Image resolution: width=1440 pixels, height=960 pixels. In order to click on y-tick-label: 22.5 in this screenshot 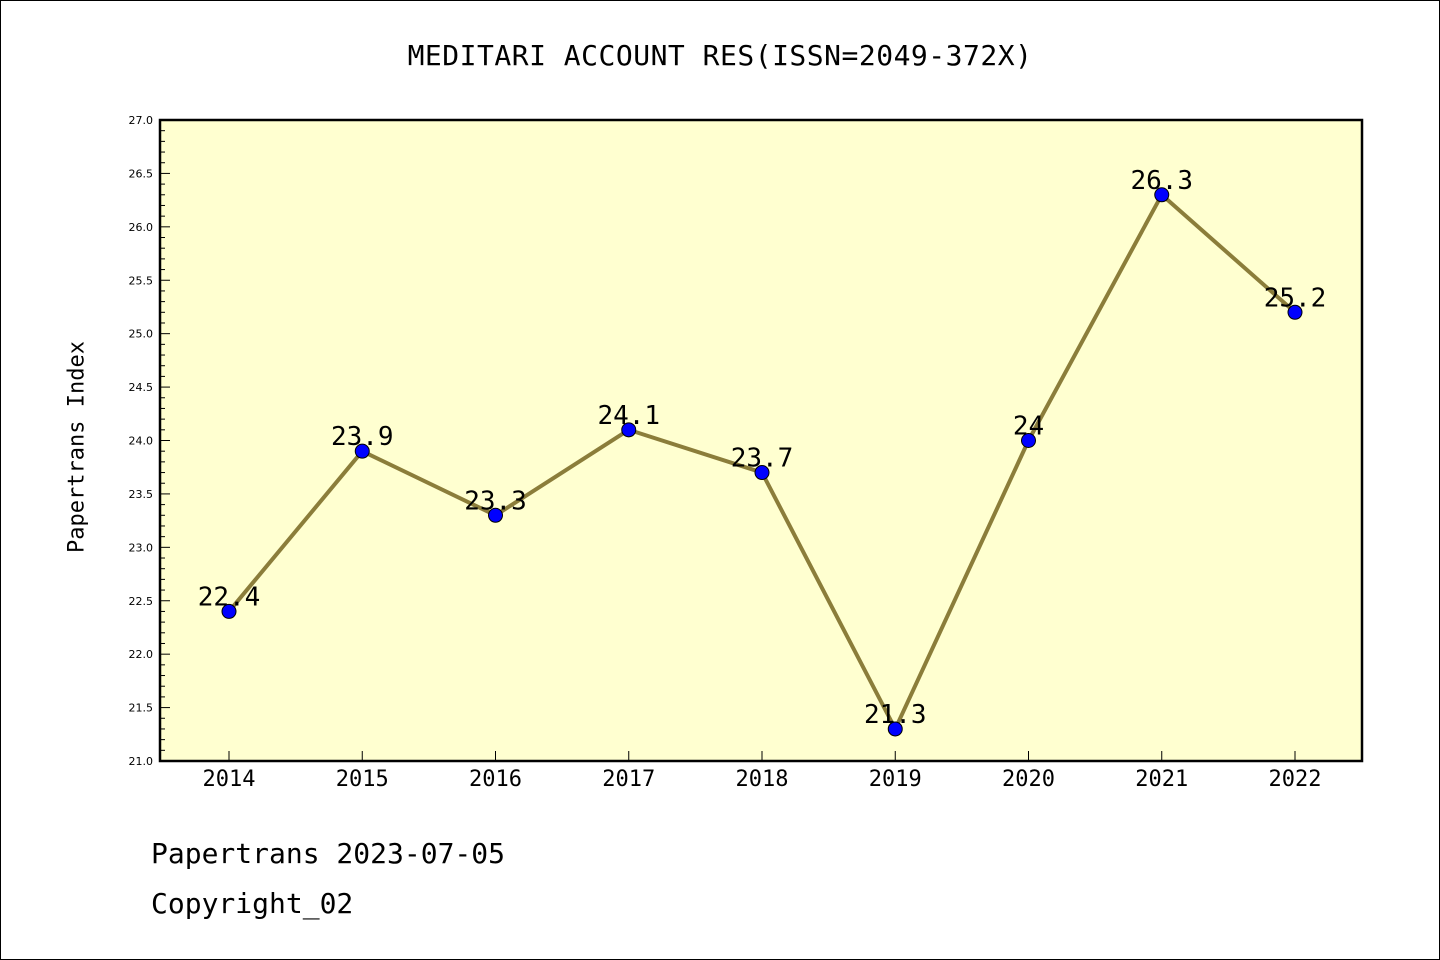, I will do `click(141, 601)`.